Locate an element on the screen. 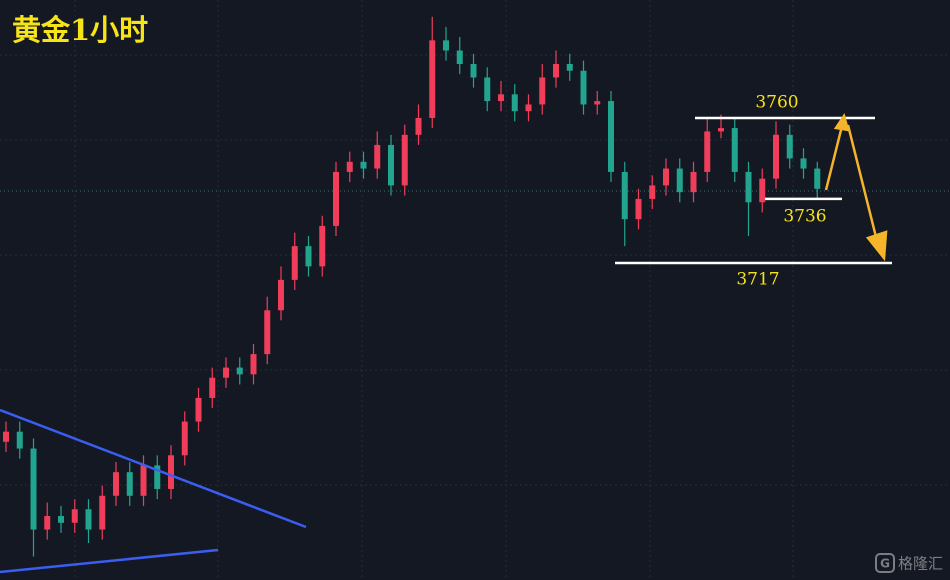 This screenshot has width=950, height=580. levels: 3760 3736 3717 is located at coordinates (753, 191).